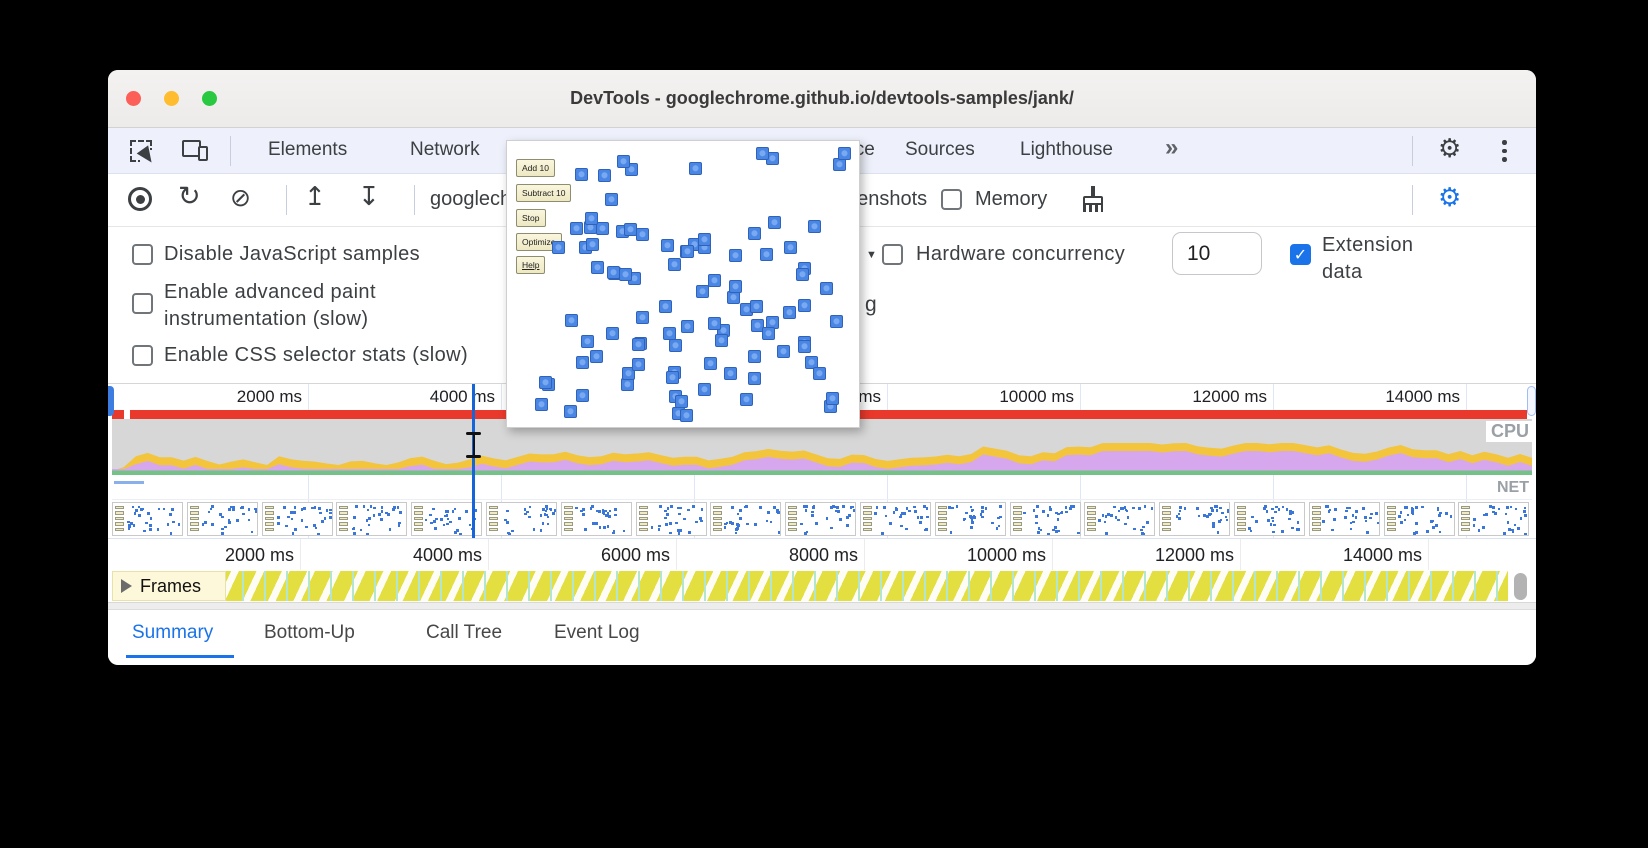 The image size is (1648, 848). Describe the element at coordinates (142, 355) in the screenshot. I see `css-selector-stats-checkbox` at that location.